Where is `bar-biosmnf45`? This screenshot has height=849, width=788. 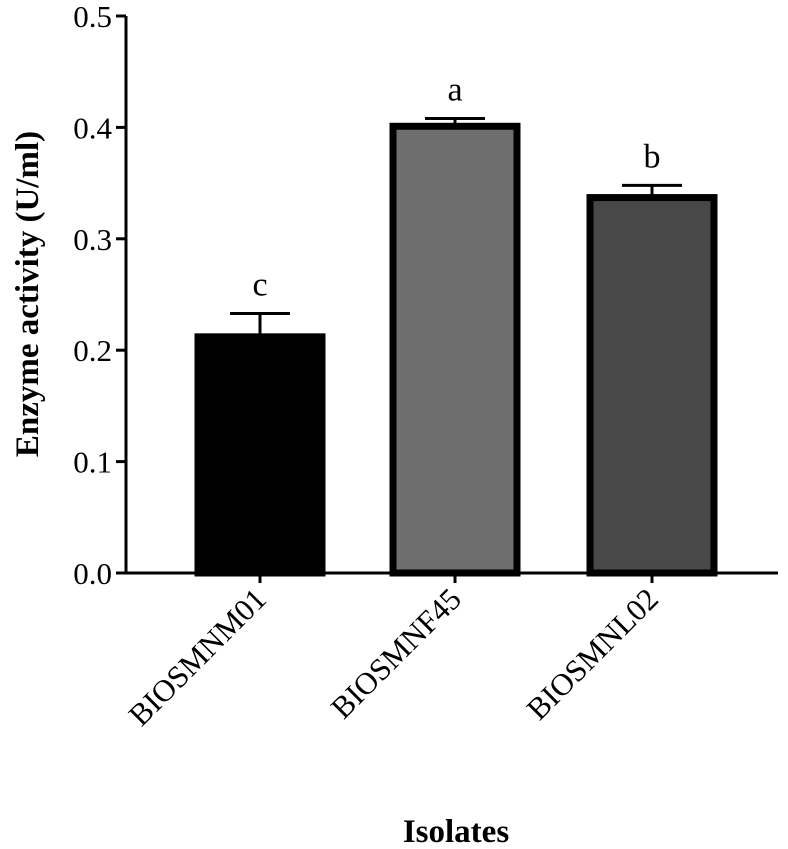 bar-biosmnf45 is located at coordinates (455, 349).